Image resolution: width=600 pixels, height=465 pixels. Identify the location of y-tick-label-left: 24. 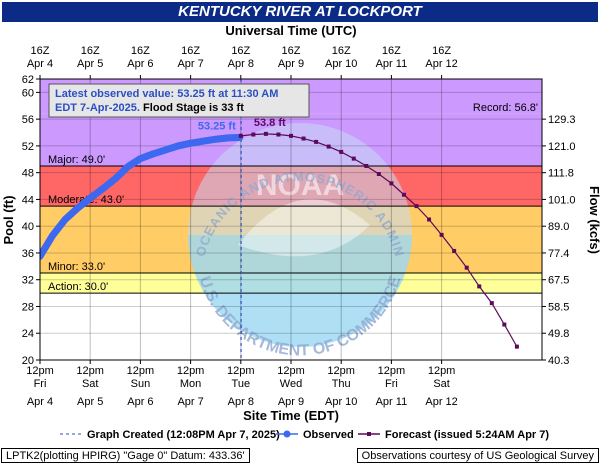
(28, 334).